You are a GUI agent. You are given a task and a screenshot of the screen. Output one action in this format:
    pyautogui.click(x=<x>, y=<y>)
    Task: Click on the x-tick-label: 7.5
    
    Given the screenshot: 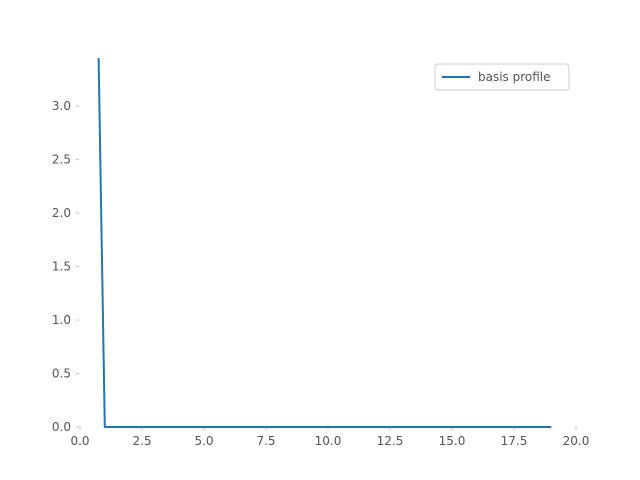 What is the action you would take?
    pyautogui.click(x=265, y=441)
    